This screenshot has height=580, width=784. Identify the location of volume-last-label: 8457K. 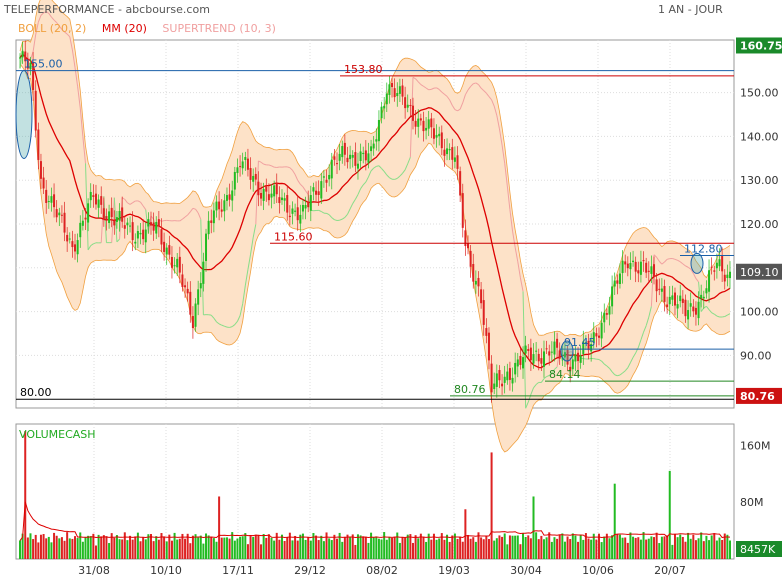
(758, 549).